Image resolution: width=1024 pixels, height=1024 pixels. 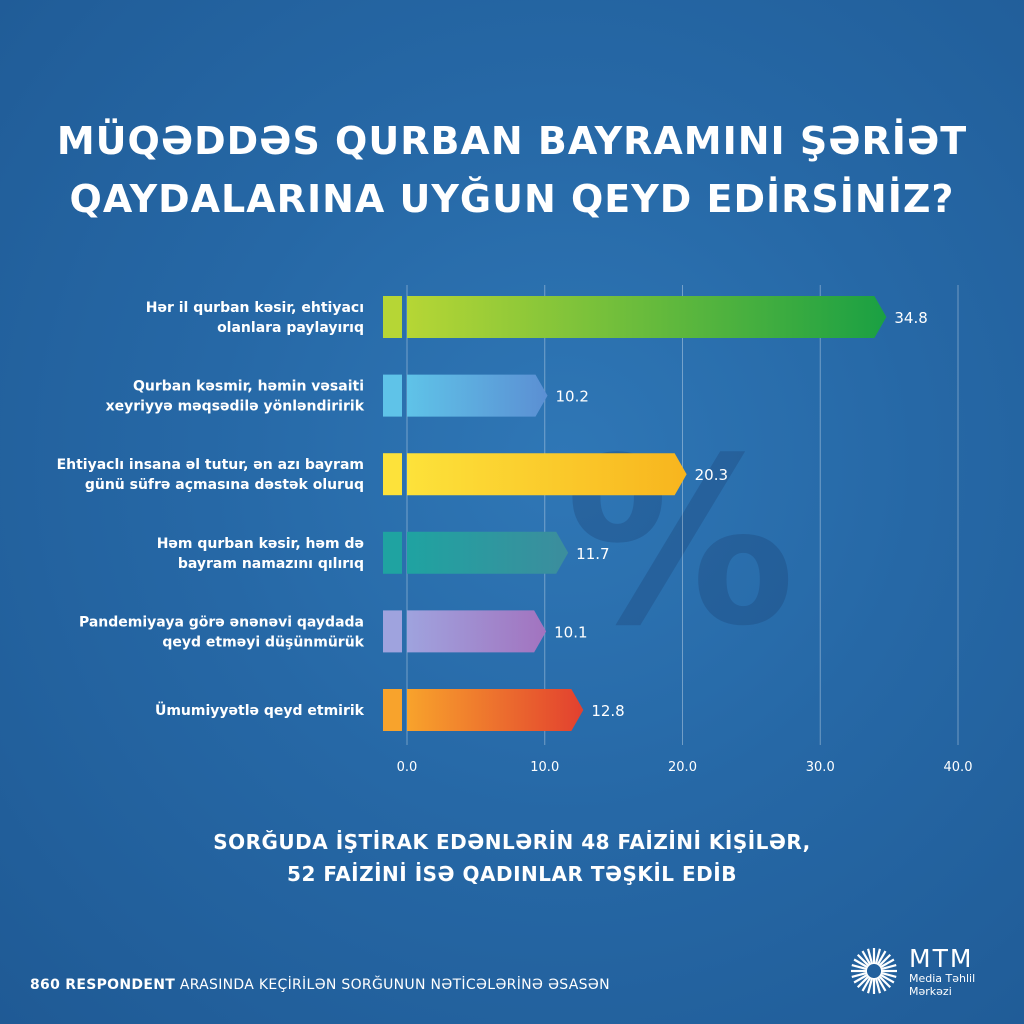 I want to click on x-tick-label: 10.0, so click(x=544, y=767).